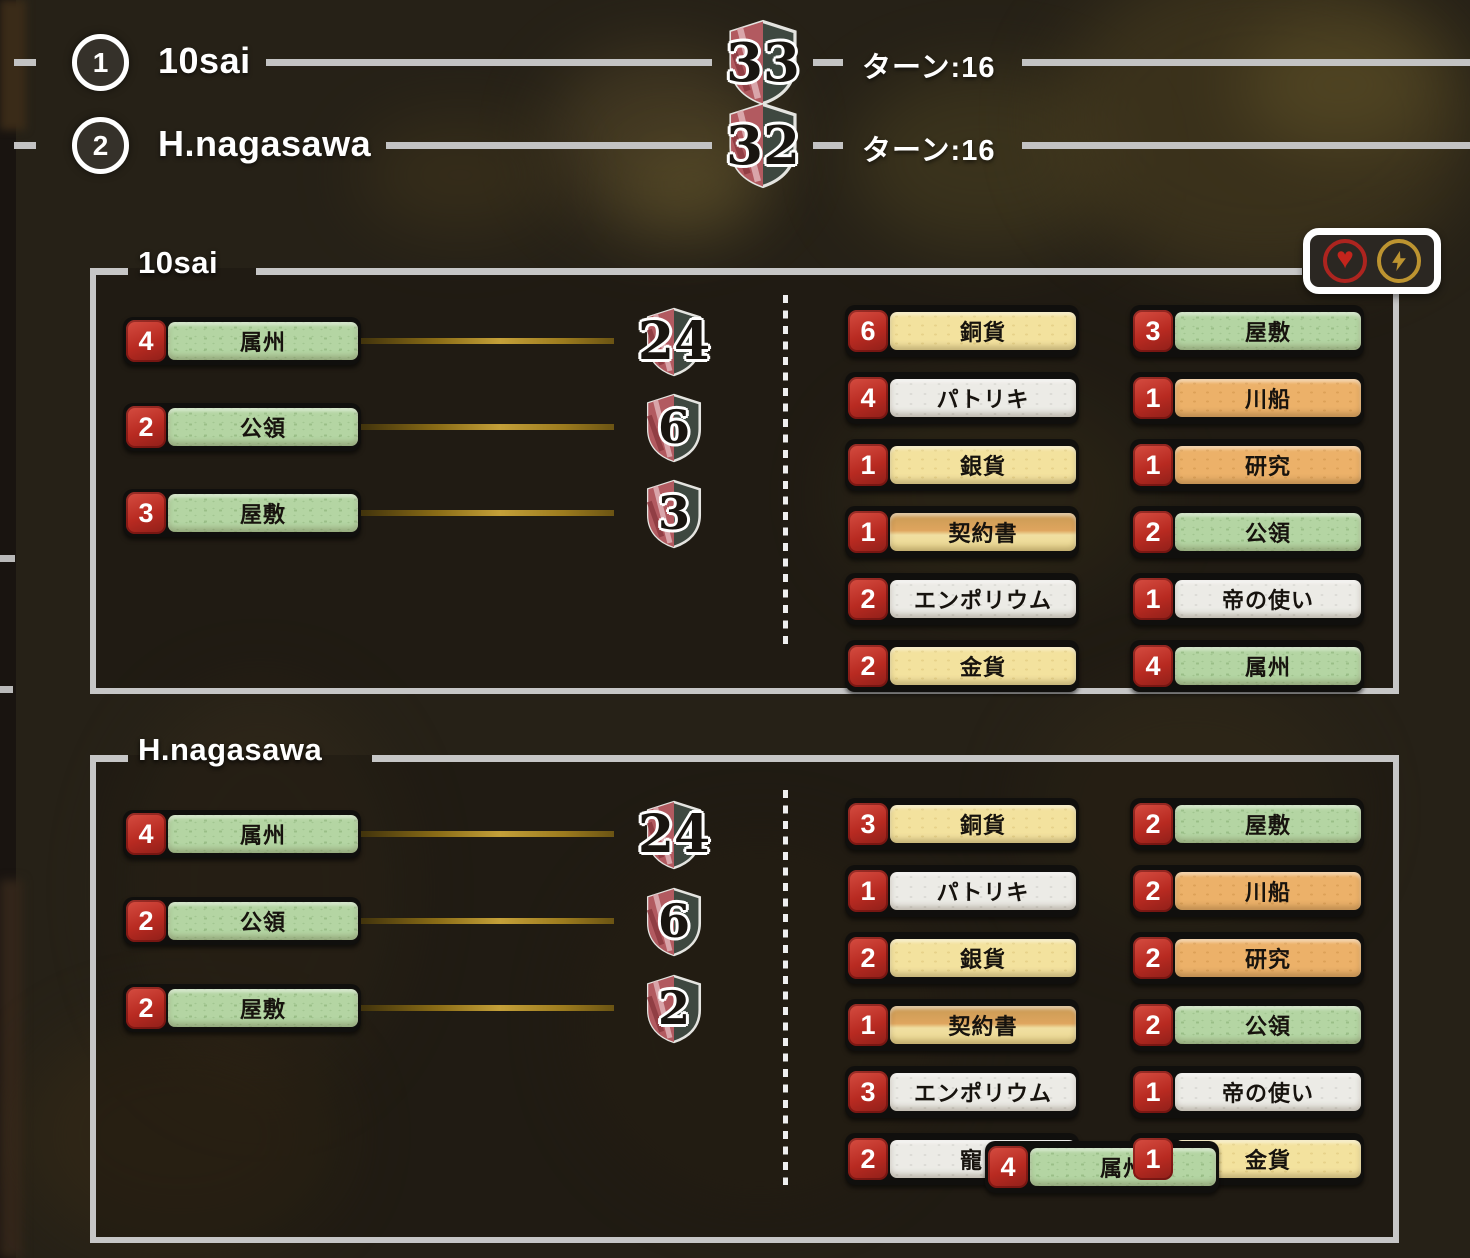  I want to click on card-row: 2 研究, so click(1247, 958).